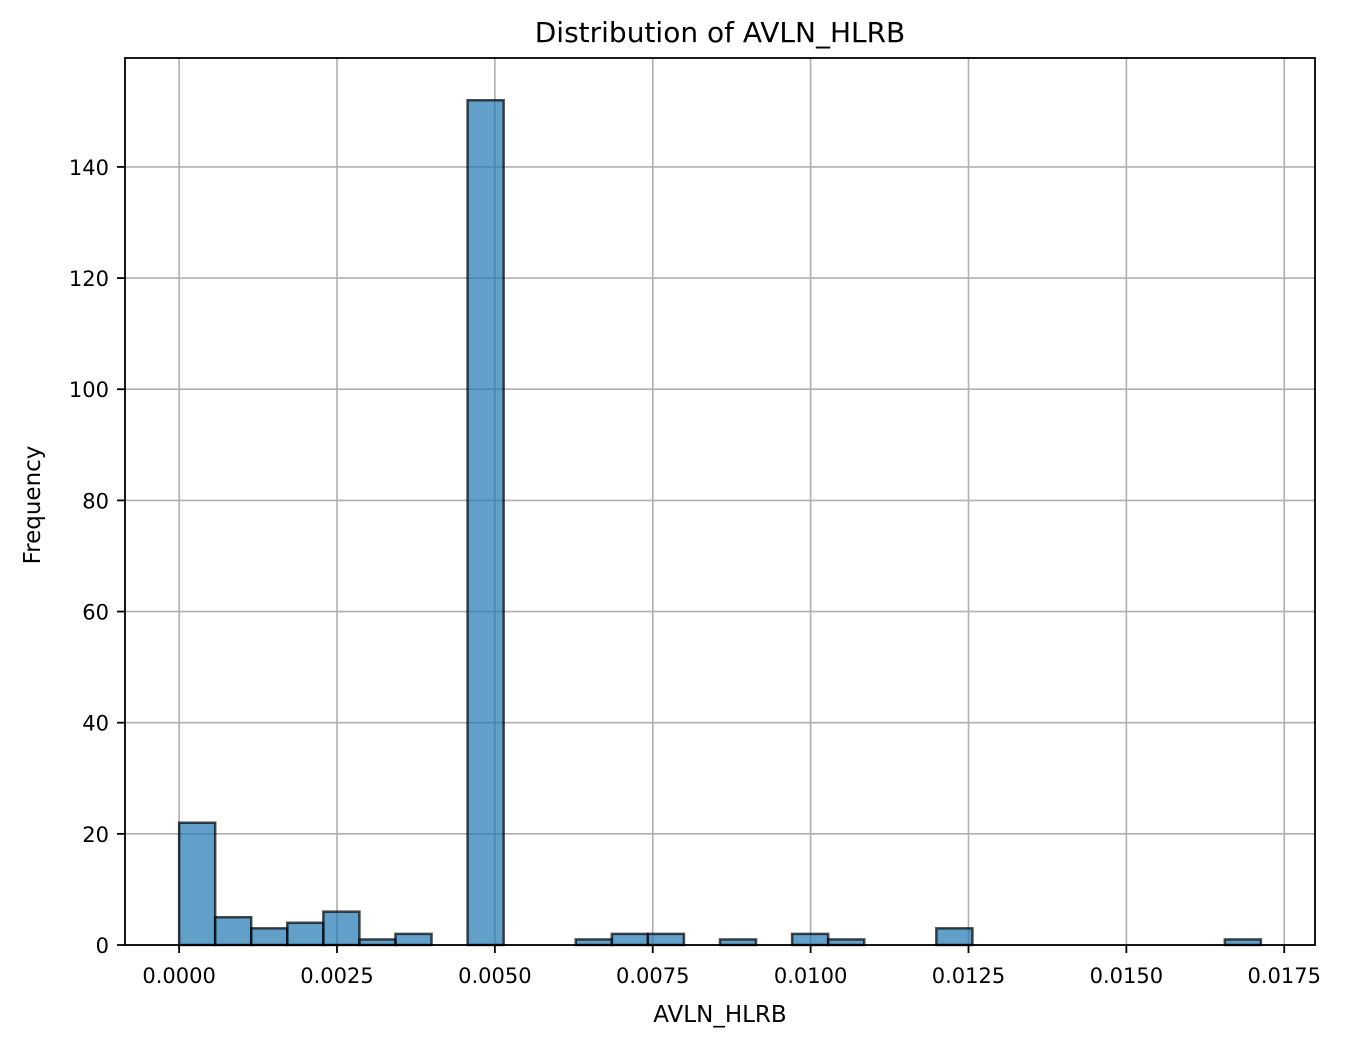  Describe the element at coordinates (494, 976) in the screenshot. I see `x-tick-label: 0.0050` at that location.